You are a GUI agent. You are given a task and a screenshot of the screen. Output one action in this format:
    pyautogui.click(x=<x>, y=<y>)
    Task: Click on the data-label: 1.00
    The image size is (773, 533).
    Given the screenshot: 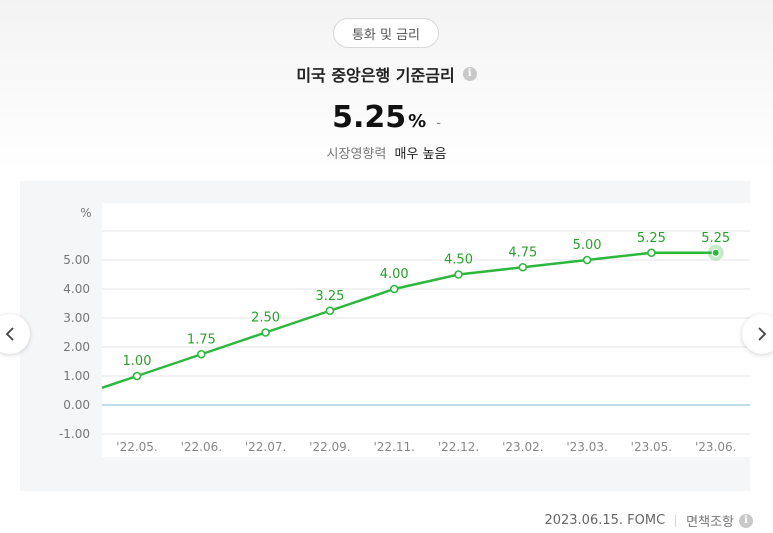 What is the action you would take?
    pyautogui.click(x=137, y=361)
    